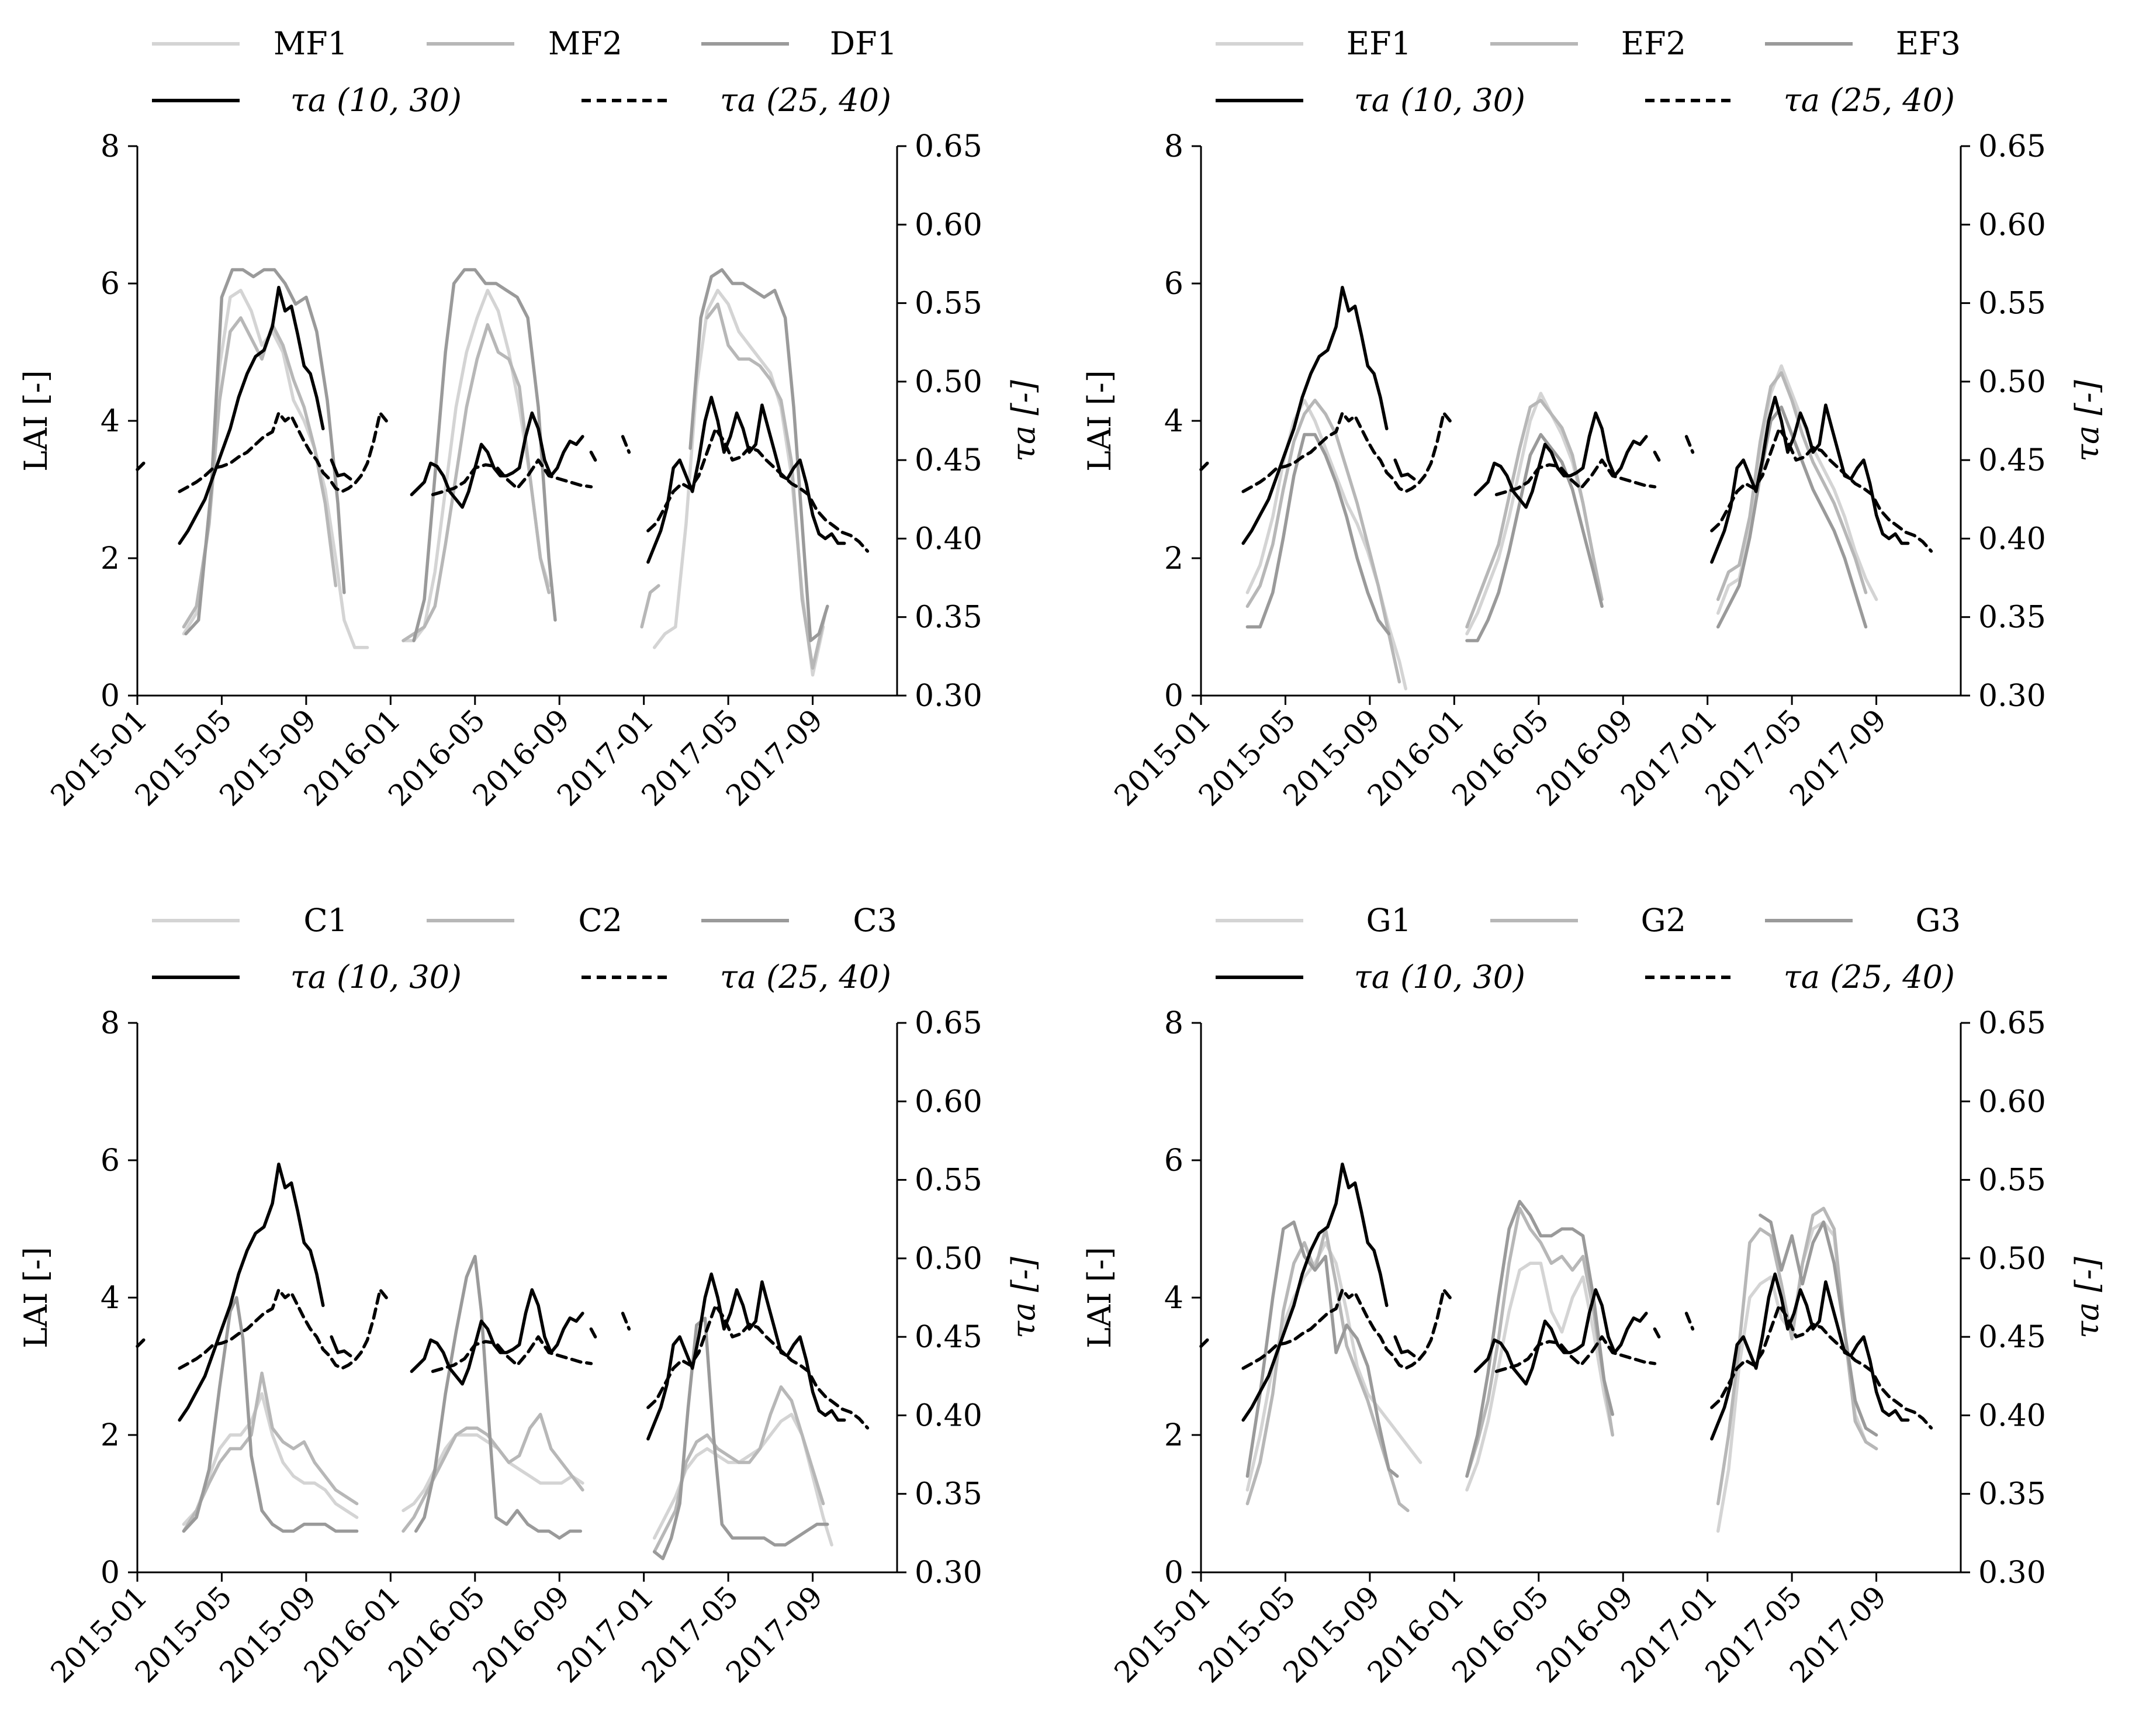 The image size is (2139, 1736). What do you see at coordinates (1389, 921) in the screenshot?
I see `legend-label-g1: G1` at bounding box center [1389, 921].